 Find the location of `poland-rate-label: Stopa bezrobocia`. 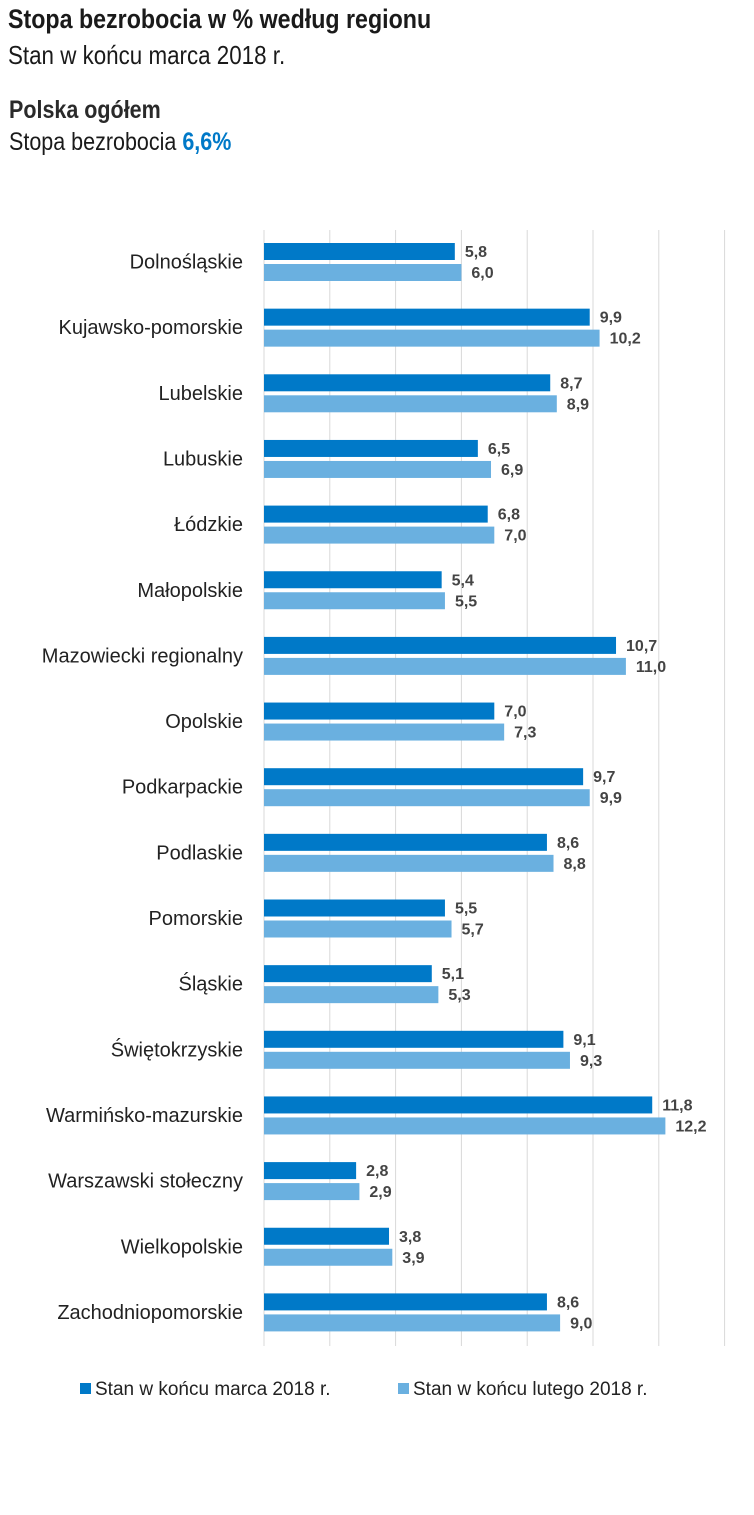

poland-rate-label: Stopa bezrobocia is located at coordinates (93, 142).